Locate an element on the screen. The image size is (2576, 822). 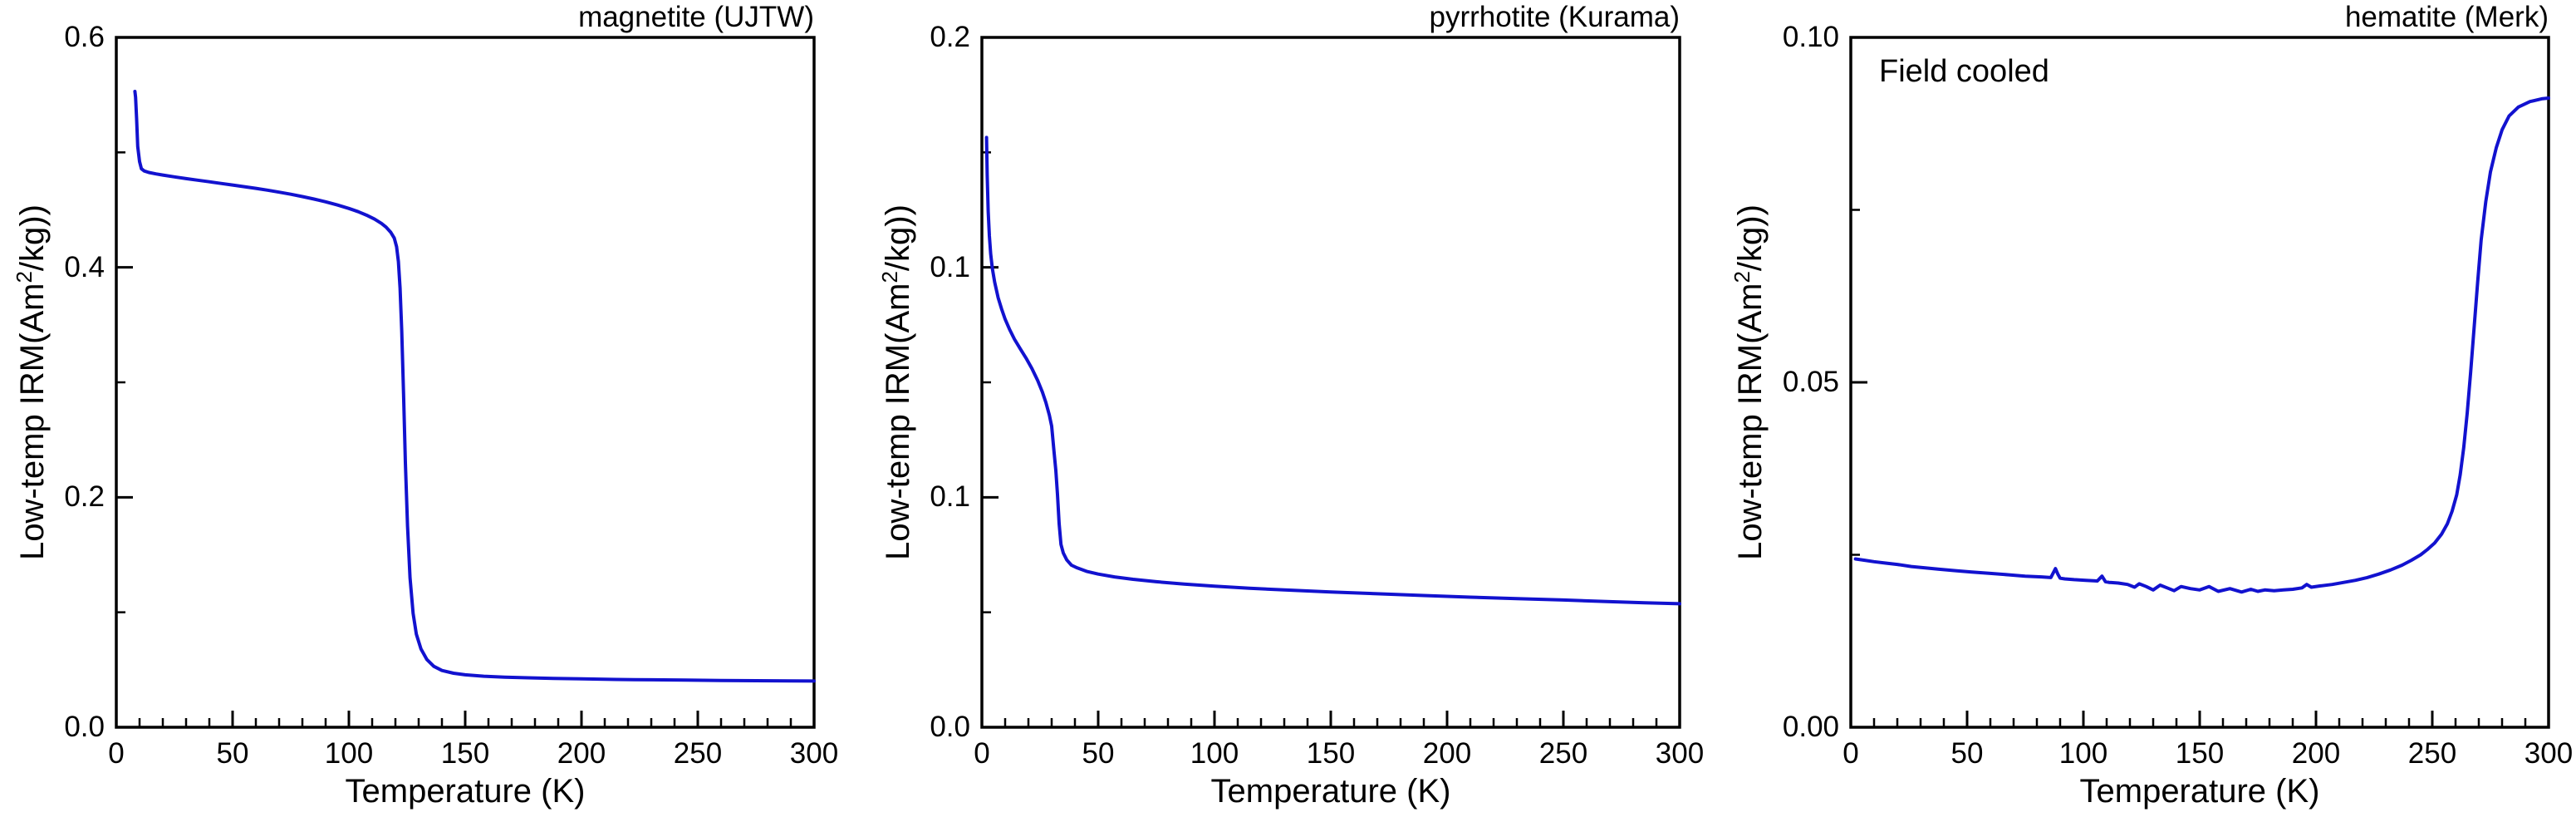
panel-title-hematite: hematite (Merk) is located at coordinates (2446, 17).